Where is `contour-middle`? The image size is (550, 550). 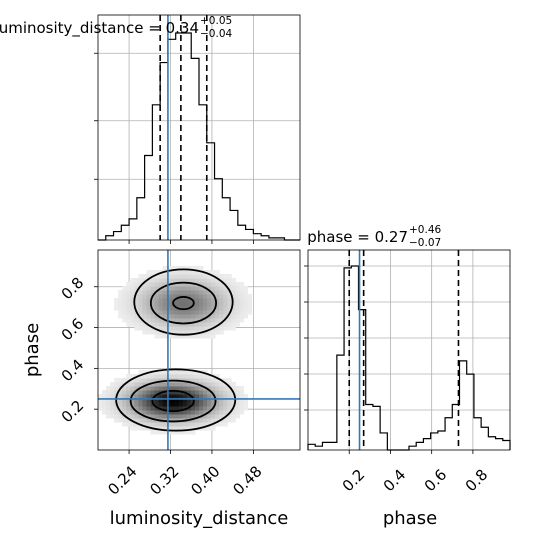
contour-middle is located at coordinates (173, 401).